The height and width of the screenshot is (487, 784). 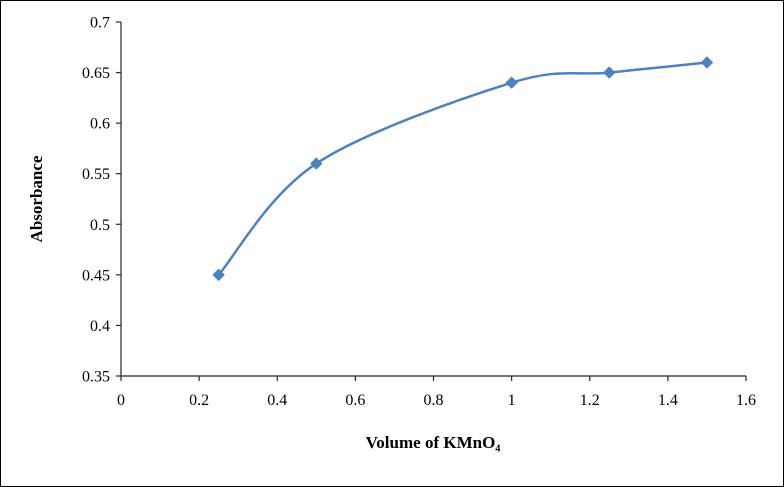 What do you see at coordinates (433, 442) in the screenshot?
I see `x-axis-title: Volume of KMnO₄` at bounding box center [433, 442].